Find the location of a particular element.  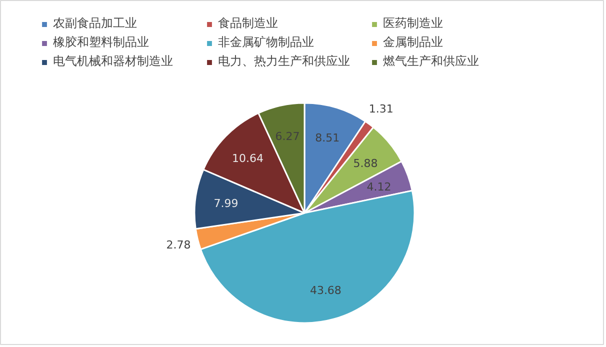

legend-label: 医药制造业 is located at coordinates (413, 23).